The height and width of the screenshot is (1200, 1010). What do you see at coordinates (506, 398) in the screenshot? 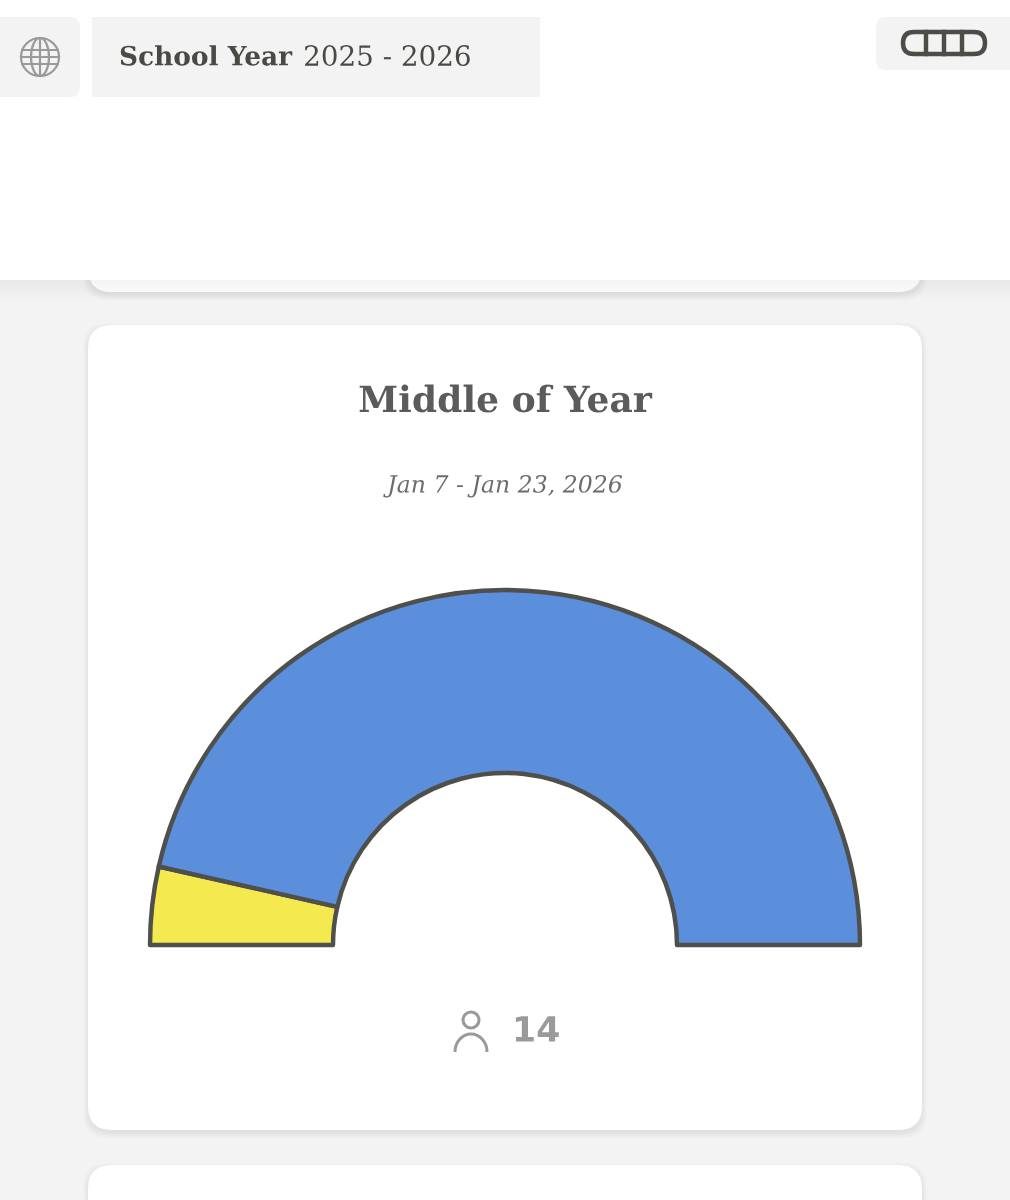
I see `chart-title: Middle of Year` at bounding box center [506, 398].